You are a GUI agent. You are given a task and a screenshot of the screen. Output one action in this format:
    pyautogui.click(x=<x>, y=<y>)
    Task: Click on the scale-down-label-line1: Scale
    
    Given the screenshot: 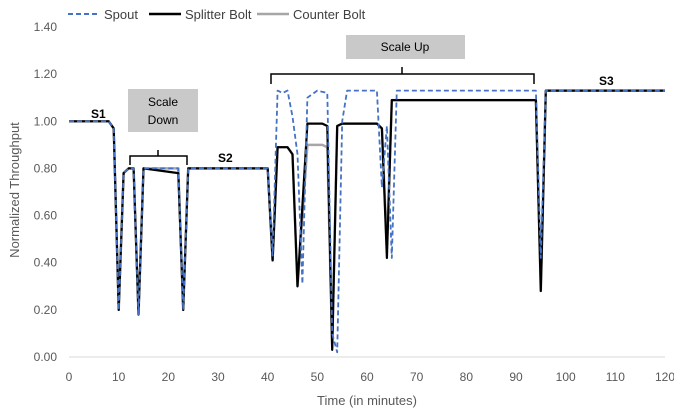 What is the action you would take?
    pyautogui.click(x=163, y=102)
    